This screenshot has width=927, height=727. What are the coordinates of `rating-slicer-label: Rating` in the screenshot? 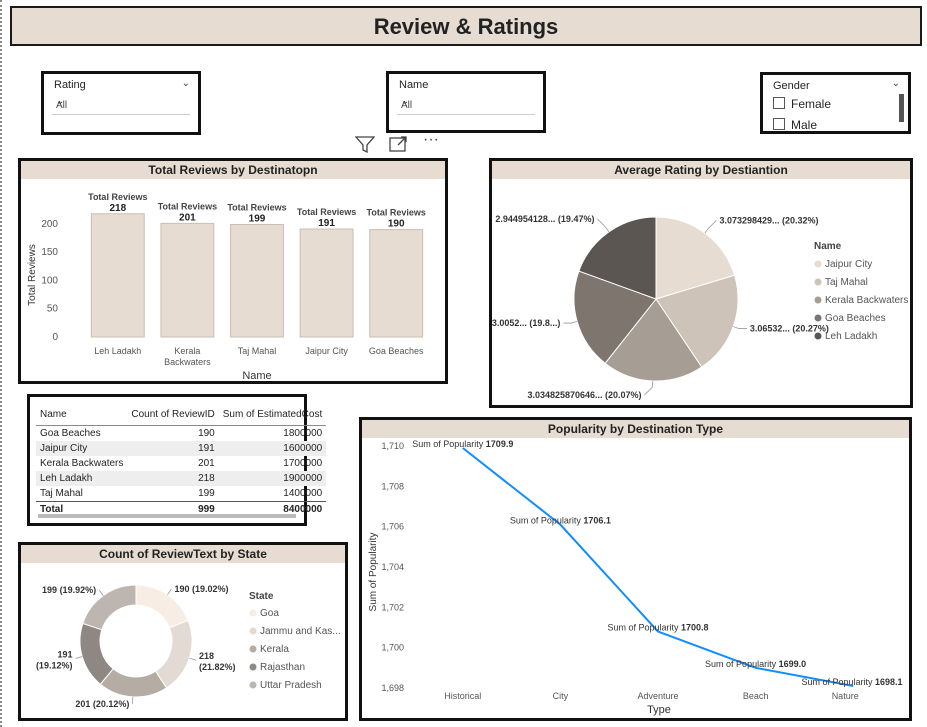 It's located at (70, 85).